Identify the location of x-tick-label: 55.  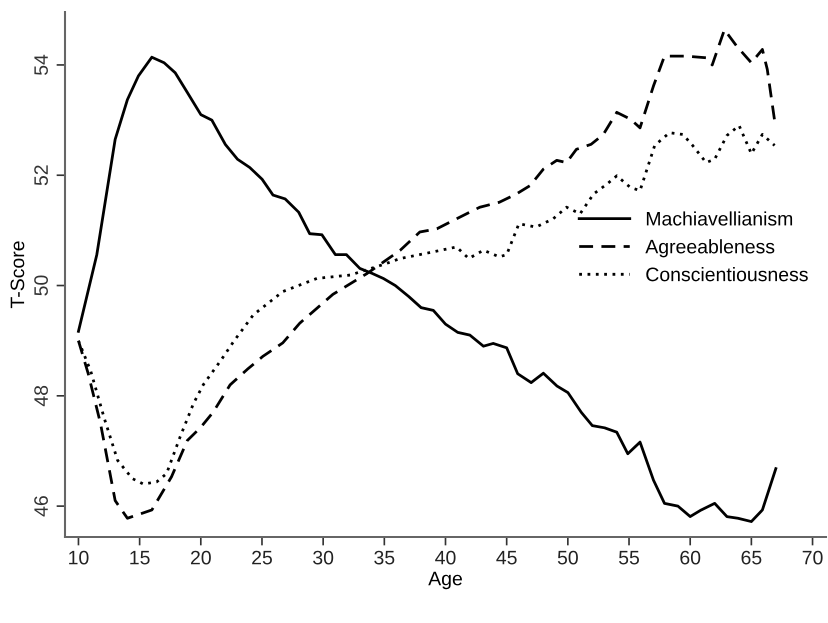
(629, 557).